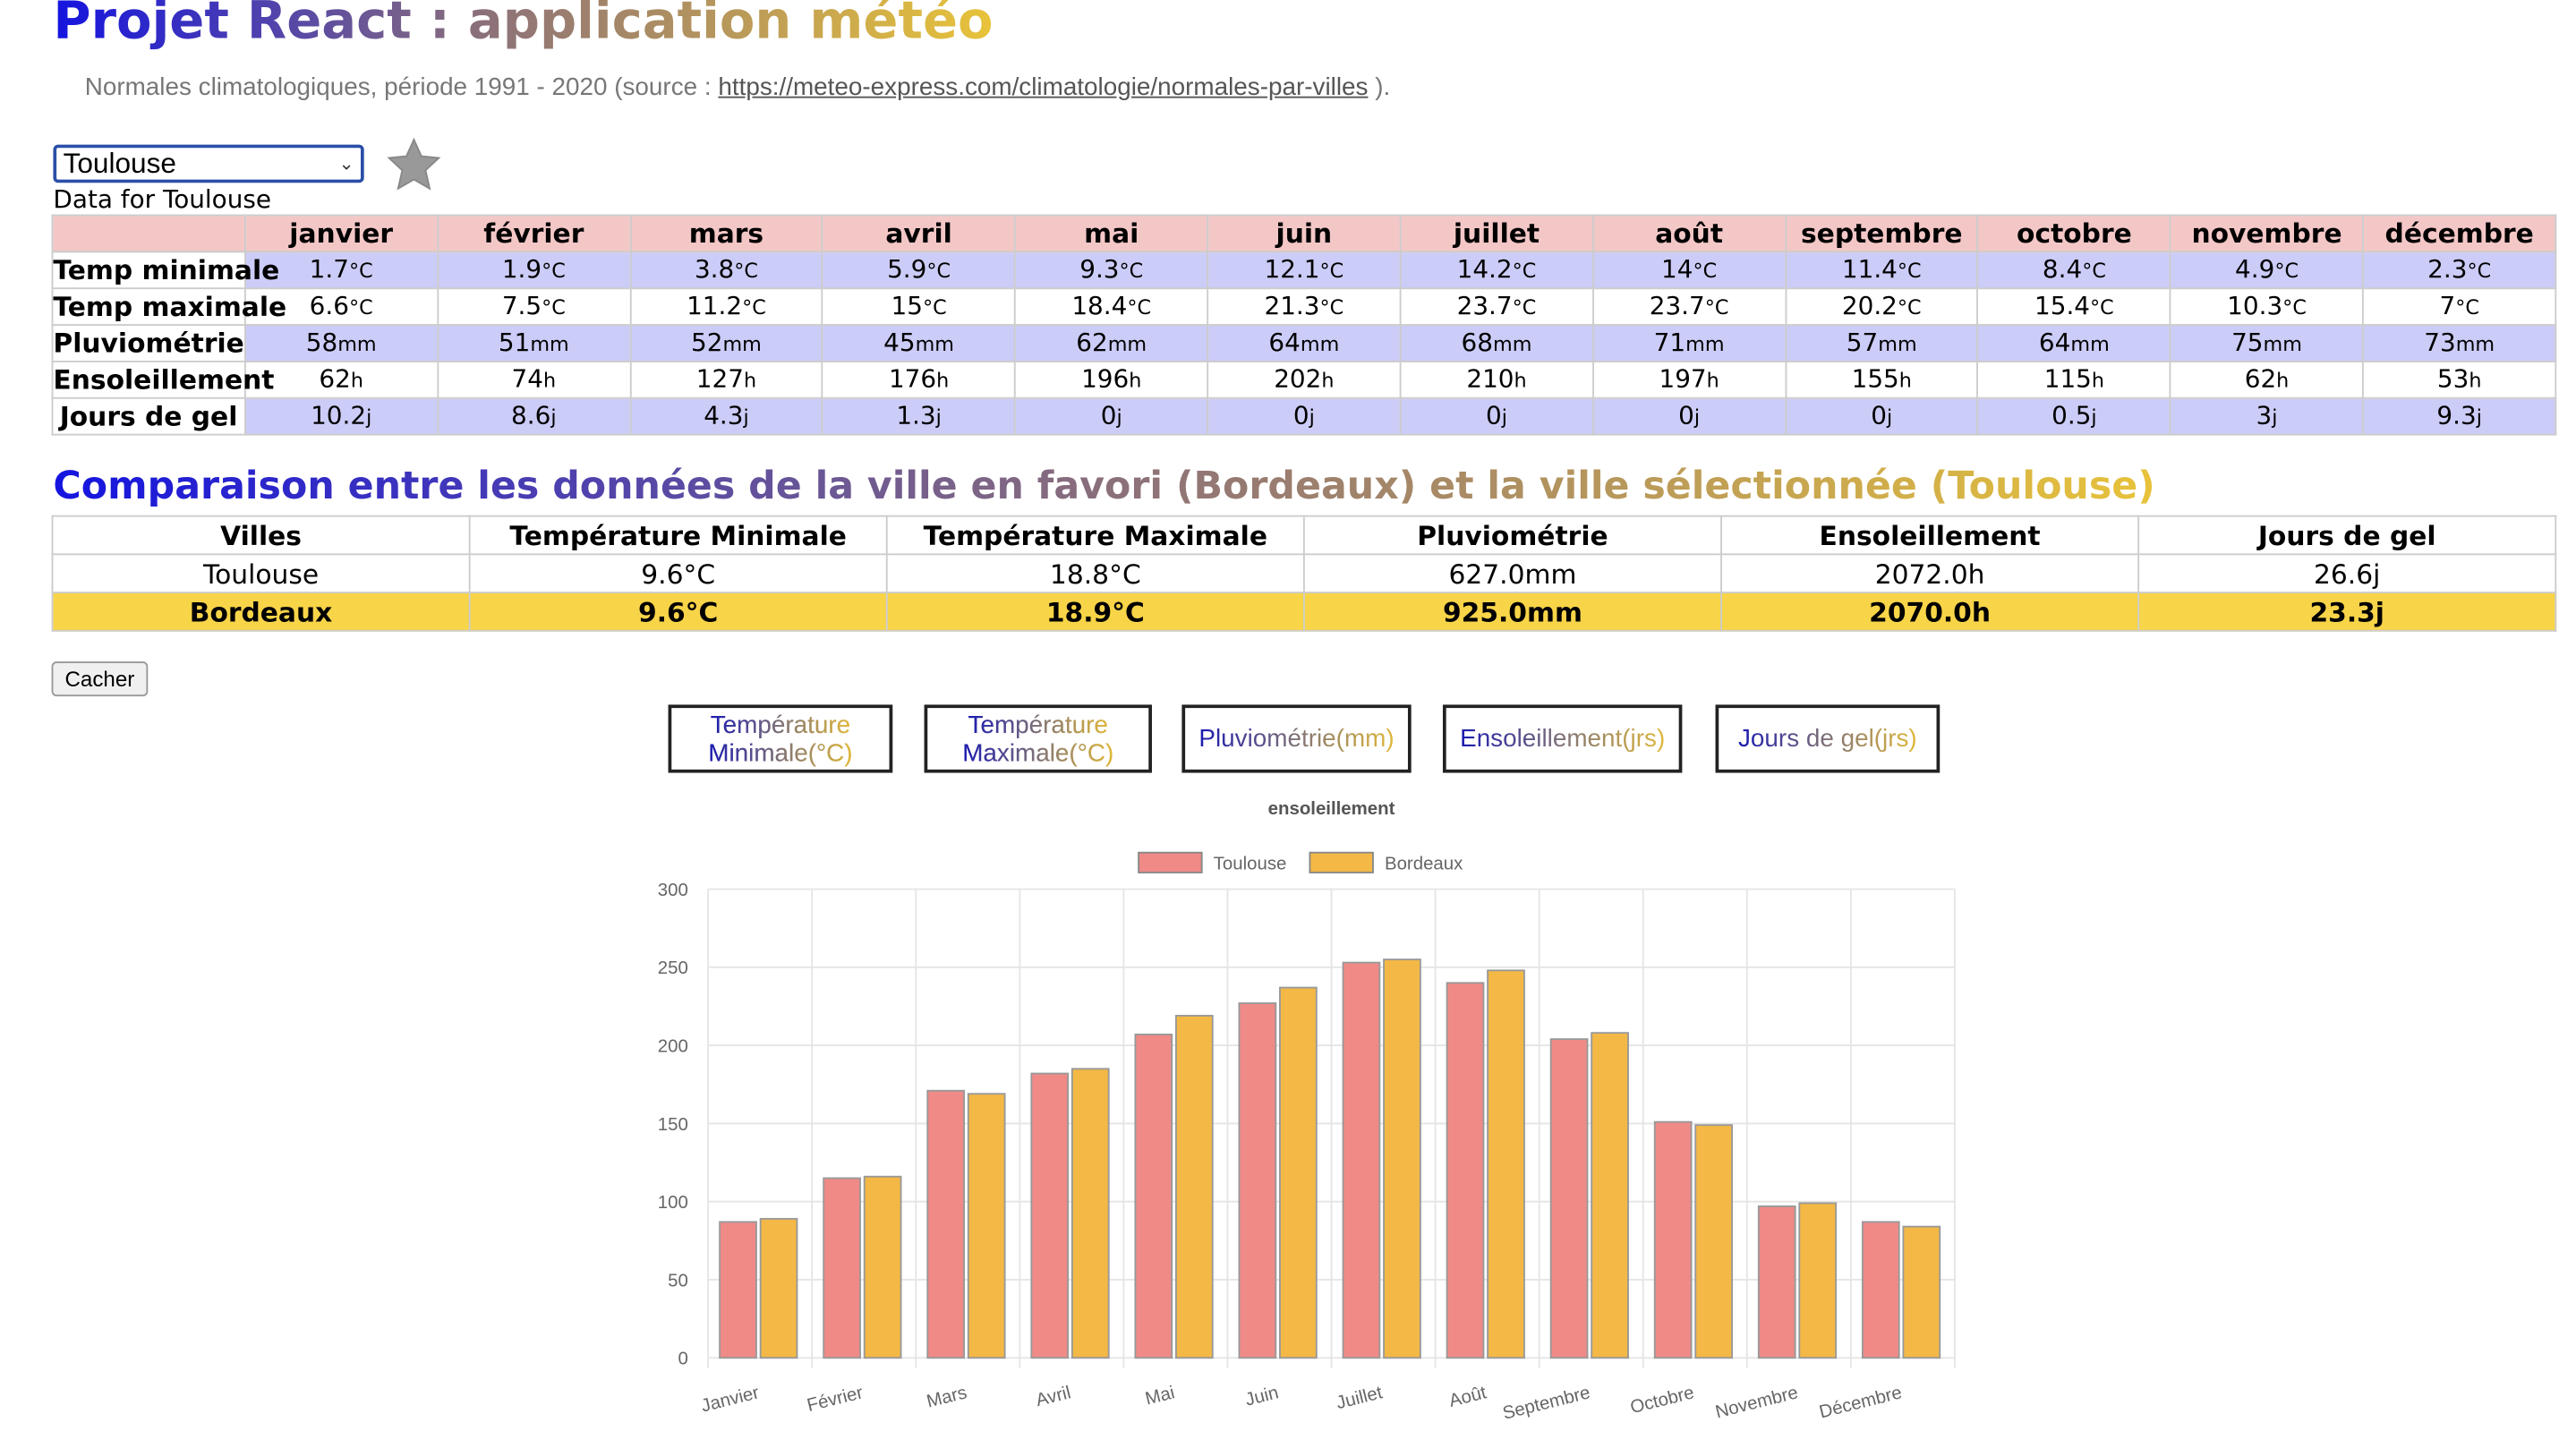  I want to click on city-select: Toulouse ⌄, so click(208, 163).